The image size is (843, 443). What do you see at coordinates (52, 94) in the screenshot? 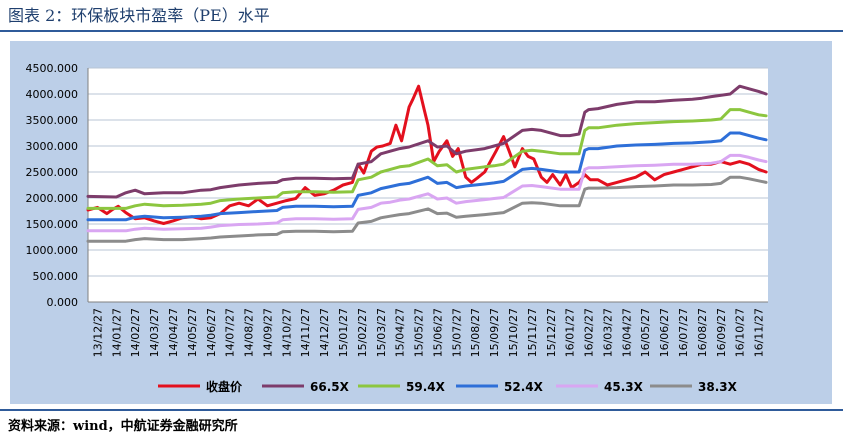
I see `y-tick-label: 4000.000` at bounding box center [52, 94].